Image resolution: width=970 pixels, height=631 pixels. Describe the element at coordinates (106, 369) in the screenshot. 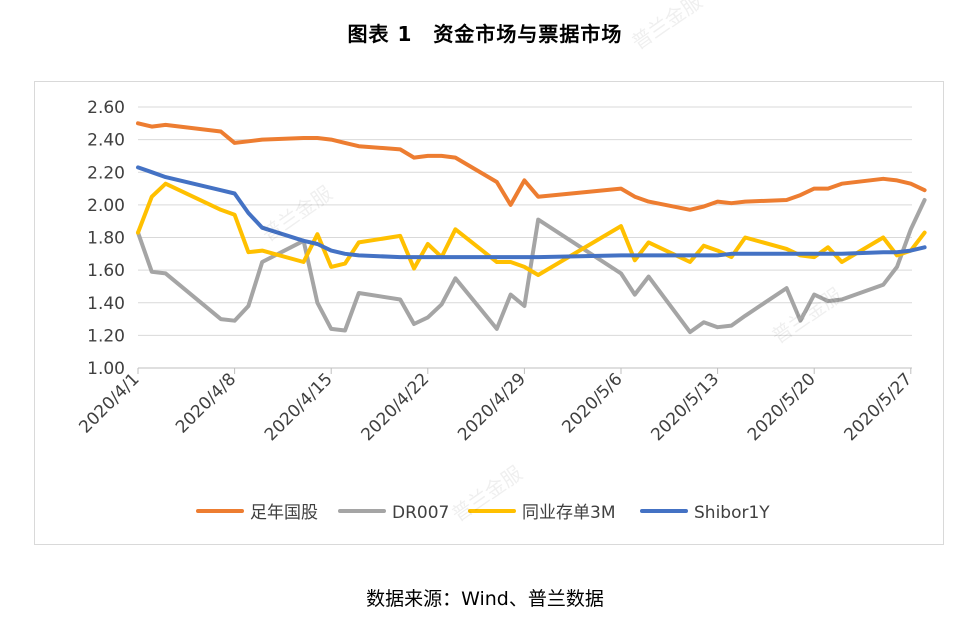

I see `y-tick-label: 1.00` at that location.